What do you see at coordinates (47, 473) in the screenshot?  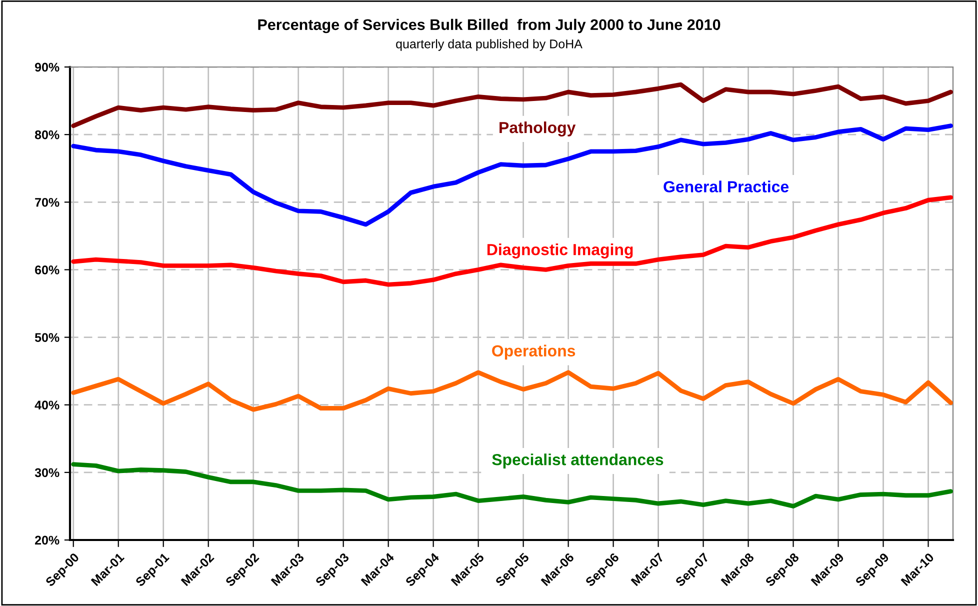 I see `y-tick-label: 30%` at bounding box center [47, 473].